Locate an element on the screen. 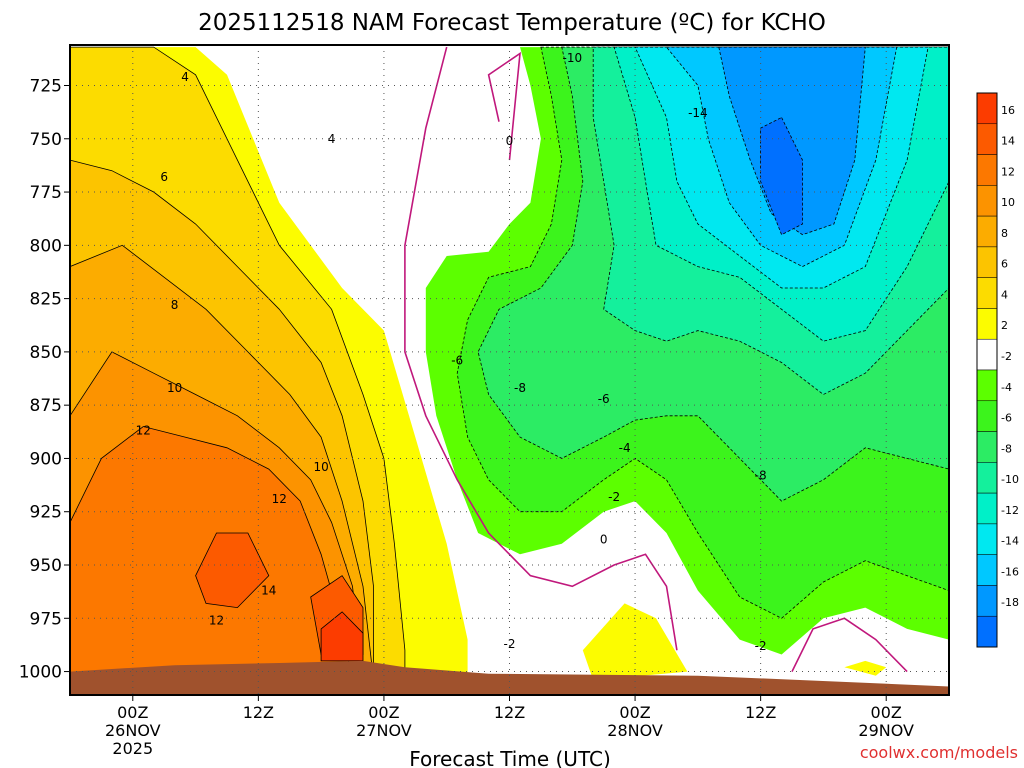 The image size is (1024, 768). y-tick-label: 950 is located at coordinates (46, 566).